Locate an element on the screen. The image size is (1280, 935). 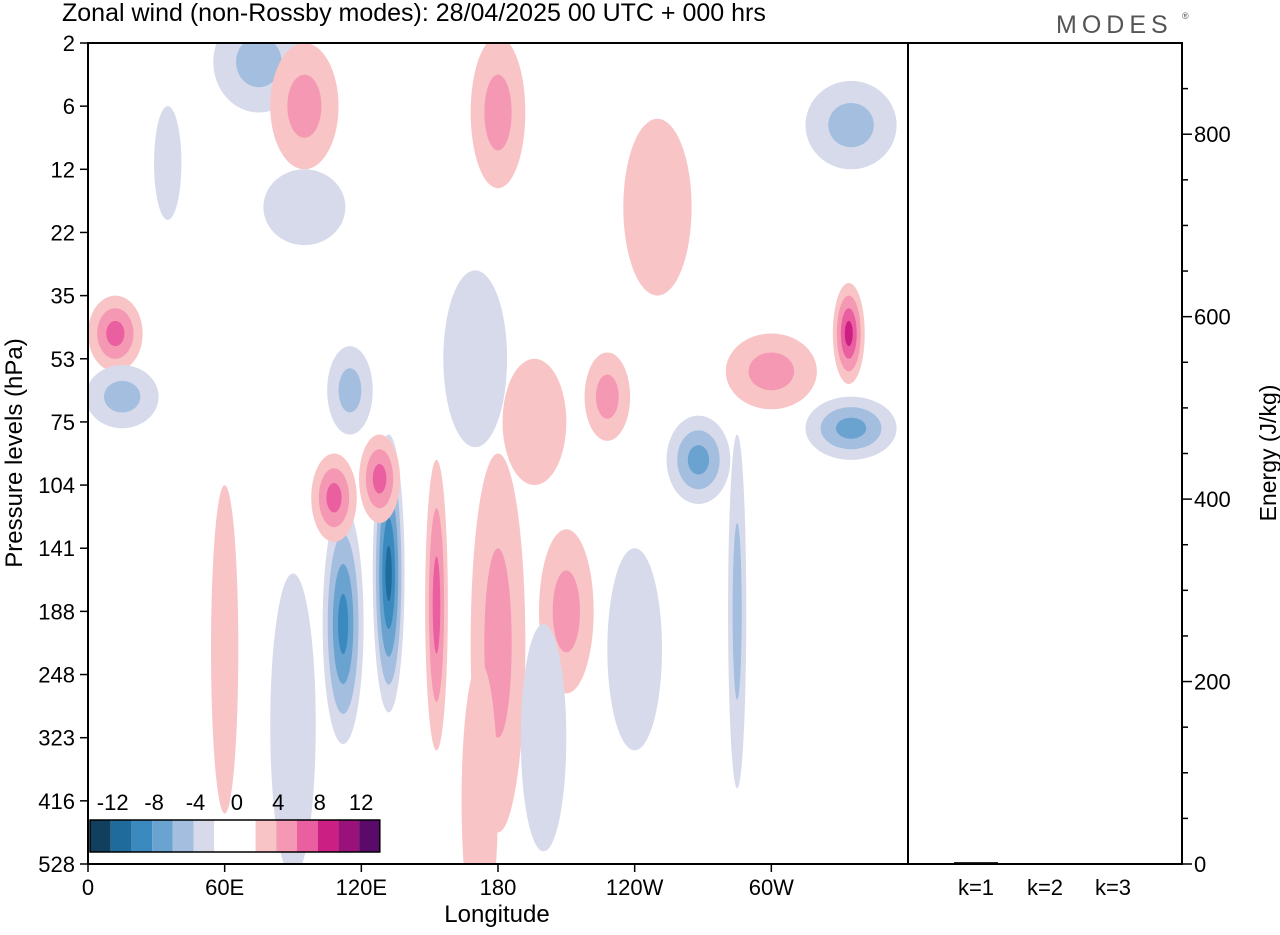
y-tick-label: 75 is located at coordinates (63, 422).